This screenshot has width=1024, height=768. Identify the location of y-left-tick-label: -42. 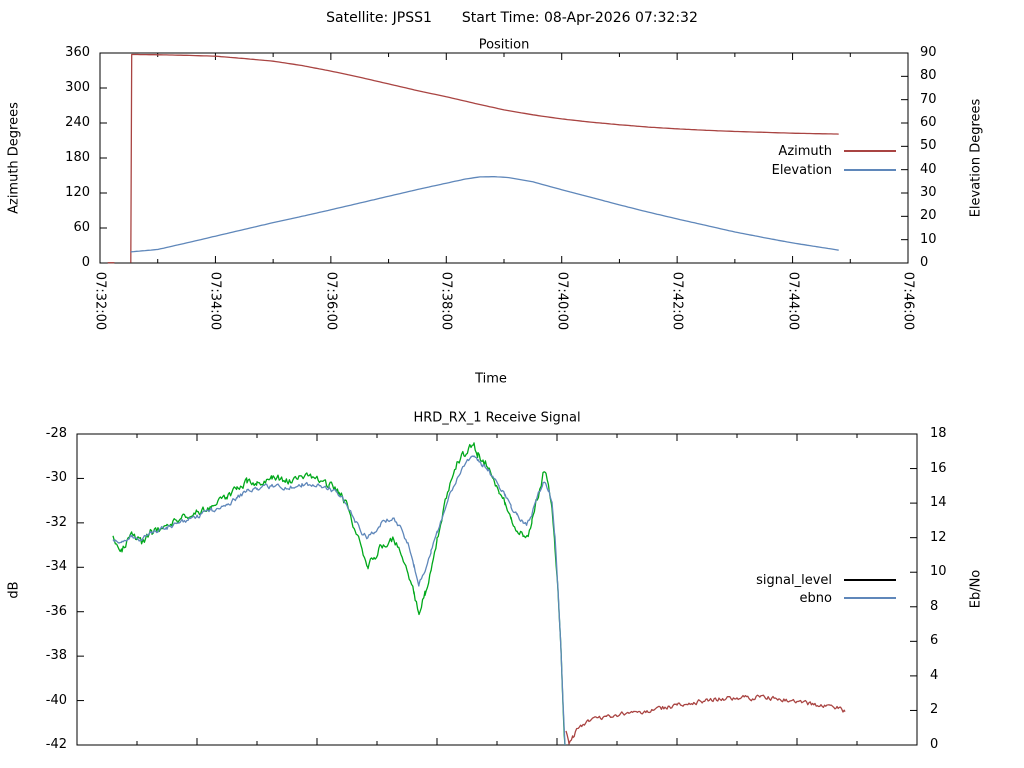
(56, 744).